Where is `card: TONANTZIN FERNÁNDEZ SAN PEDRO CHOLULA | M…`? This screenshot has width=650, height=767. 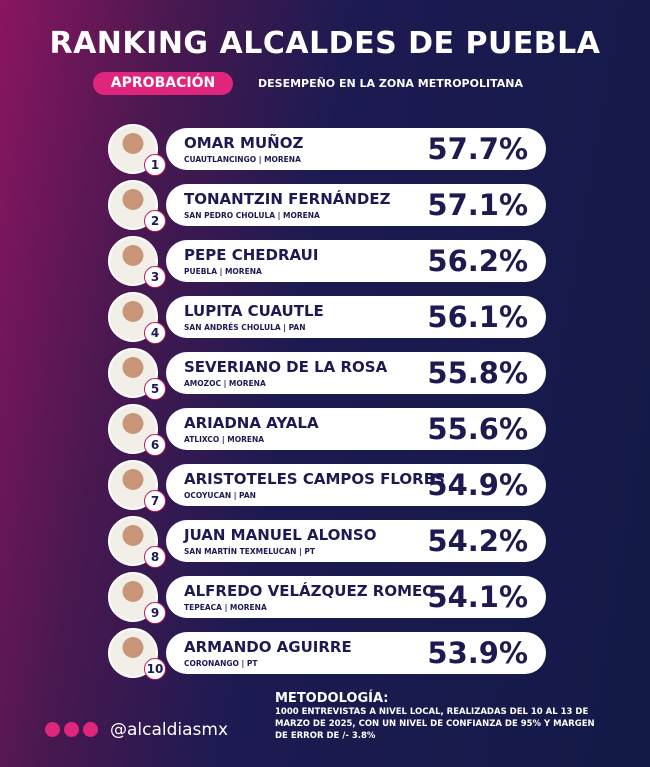
card: TONANTZIN FERNÁNDEZ SAN PEDRO CHOLULA | M… is located at coordinates (356, 205).